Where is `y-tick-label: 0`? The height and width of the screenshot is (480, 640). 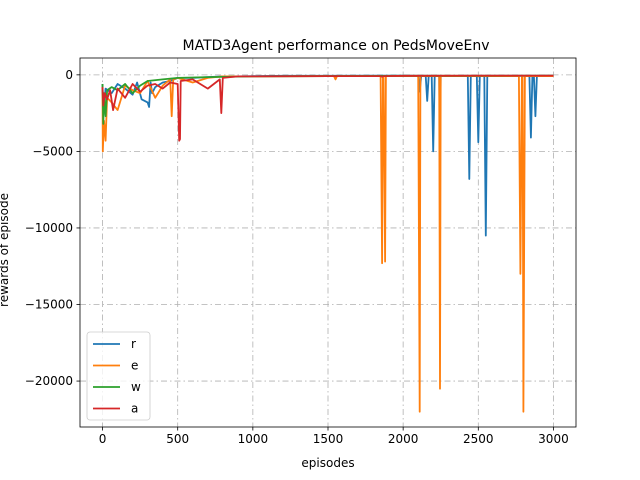 y-tick-label: 0 is located at coordinates (69, 75).